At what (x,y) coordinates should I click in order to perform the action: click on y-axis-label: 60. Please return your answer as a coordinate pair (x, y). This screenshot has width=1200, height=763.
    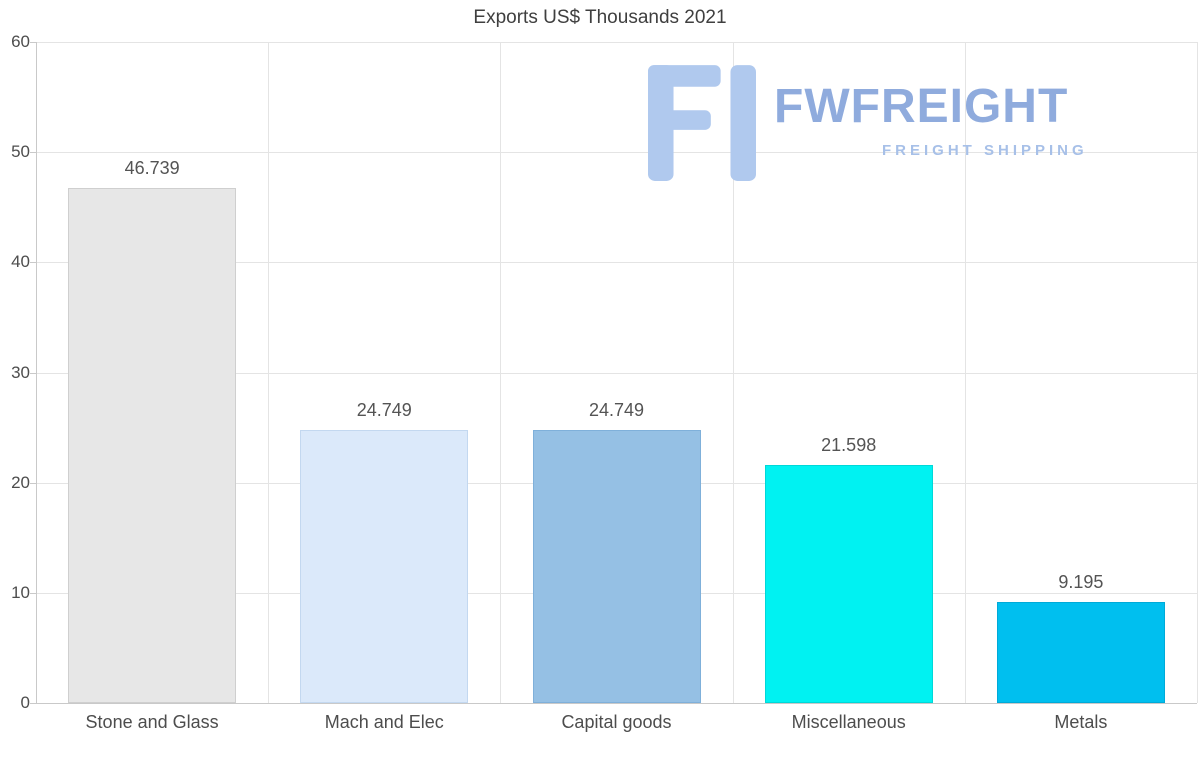
    Looking at the image, I should click on (20, 41).